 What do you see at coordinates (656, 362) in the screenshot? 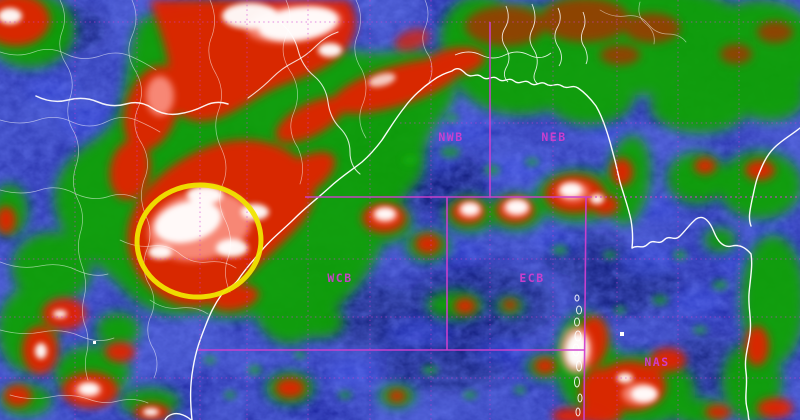
I see `sea-sector-label-nas: NAS` at bounding box center [656, 362].